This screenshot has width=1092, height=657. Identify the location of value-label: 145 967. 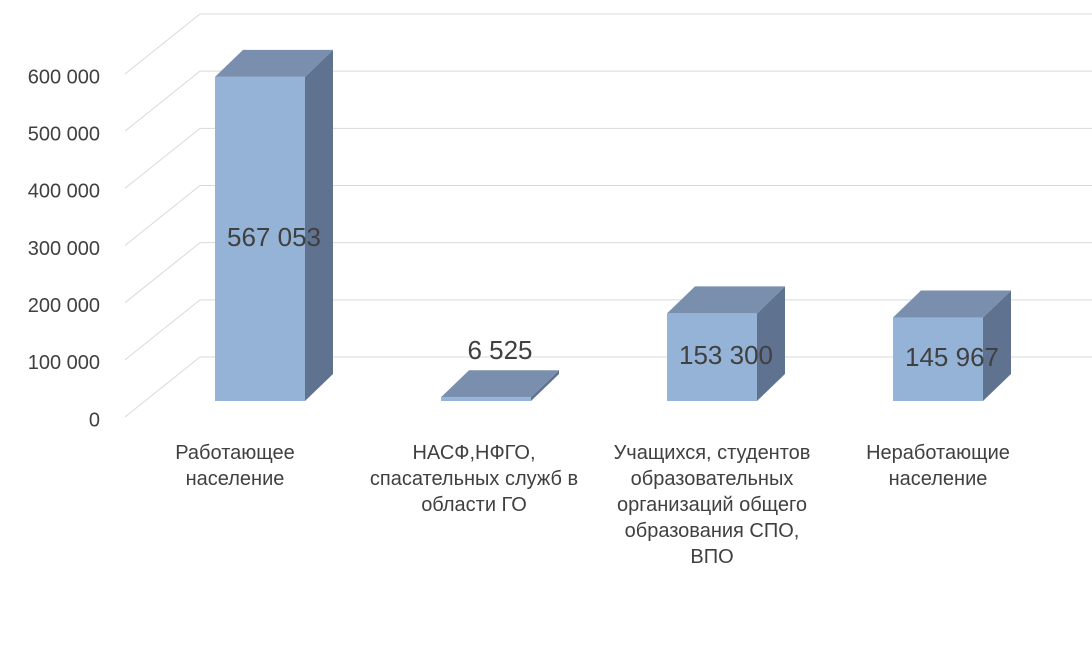
(952, 357).